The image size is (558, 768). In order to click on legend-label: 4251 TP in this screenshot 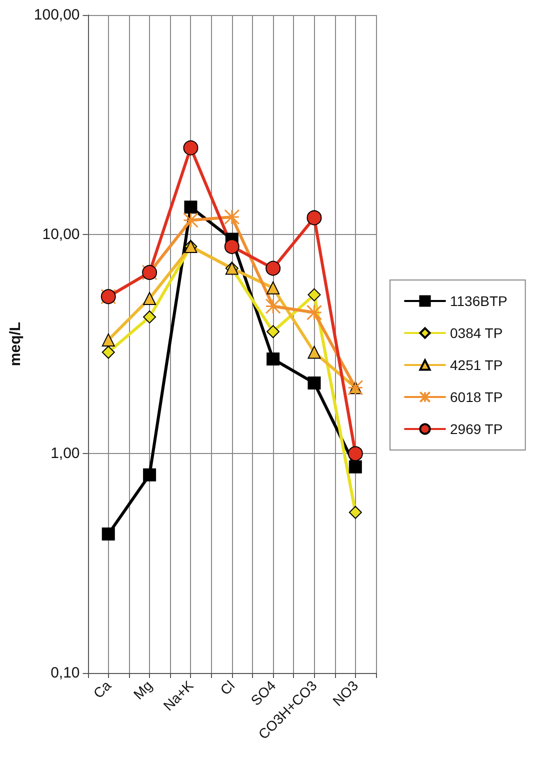, I will do `click(476, 365)`.